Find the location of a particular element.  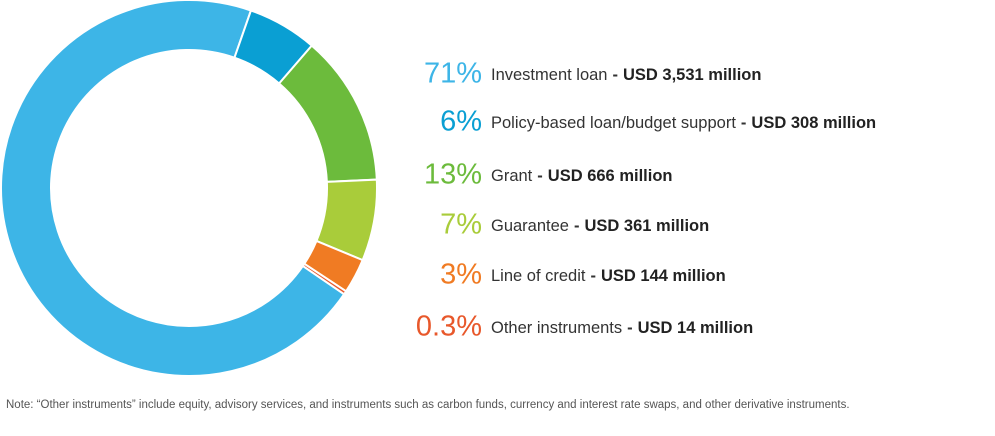

legend-entry: Guarantee - USD 361 million is located at coordinates (600, 226).